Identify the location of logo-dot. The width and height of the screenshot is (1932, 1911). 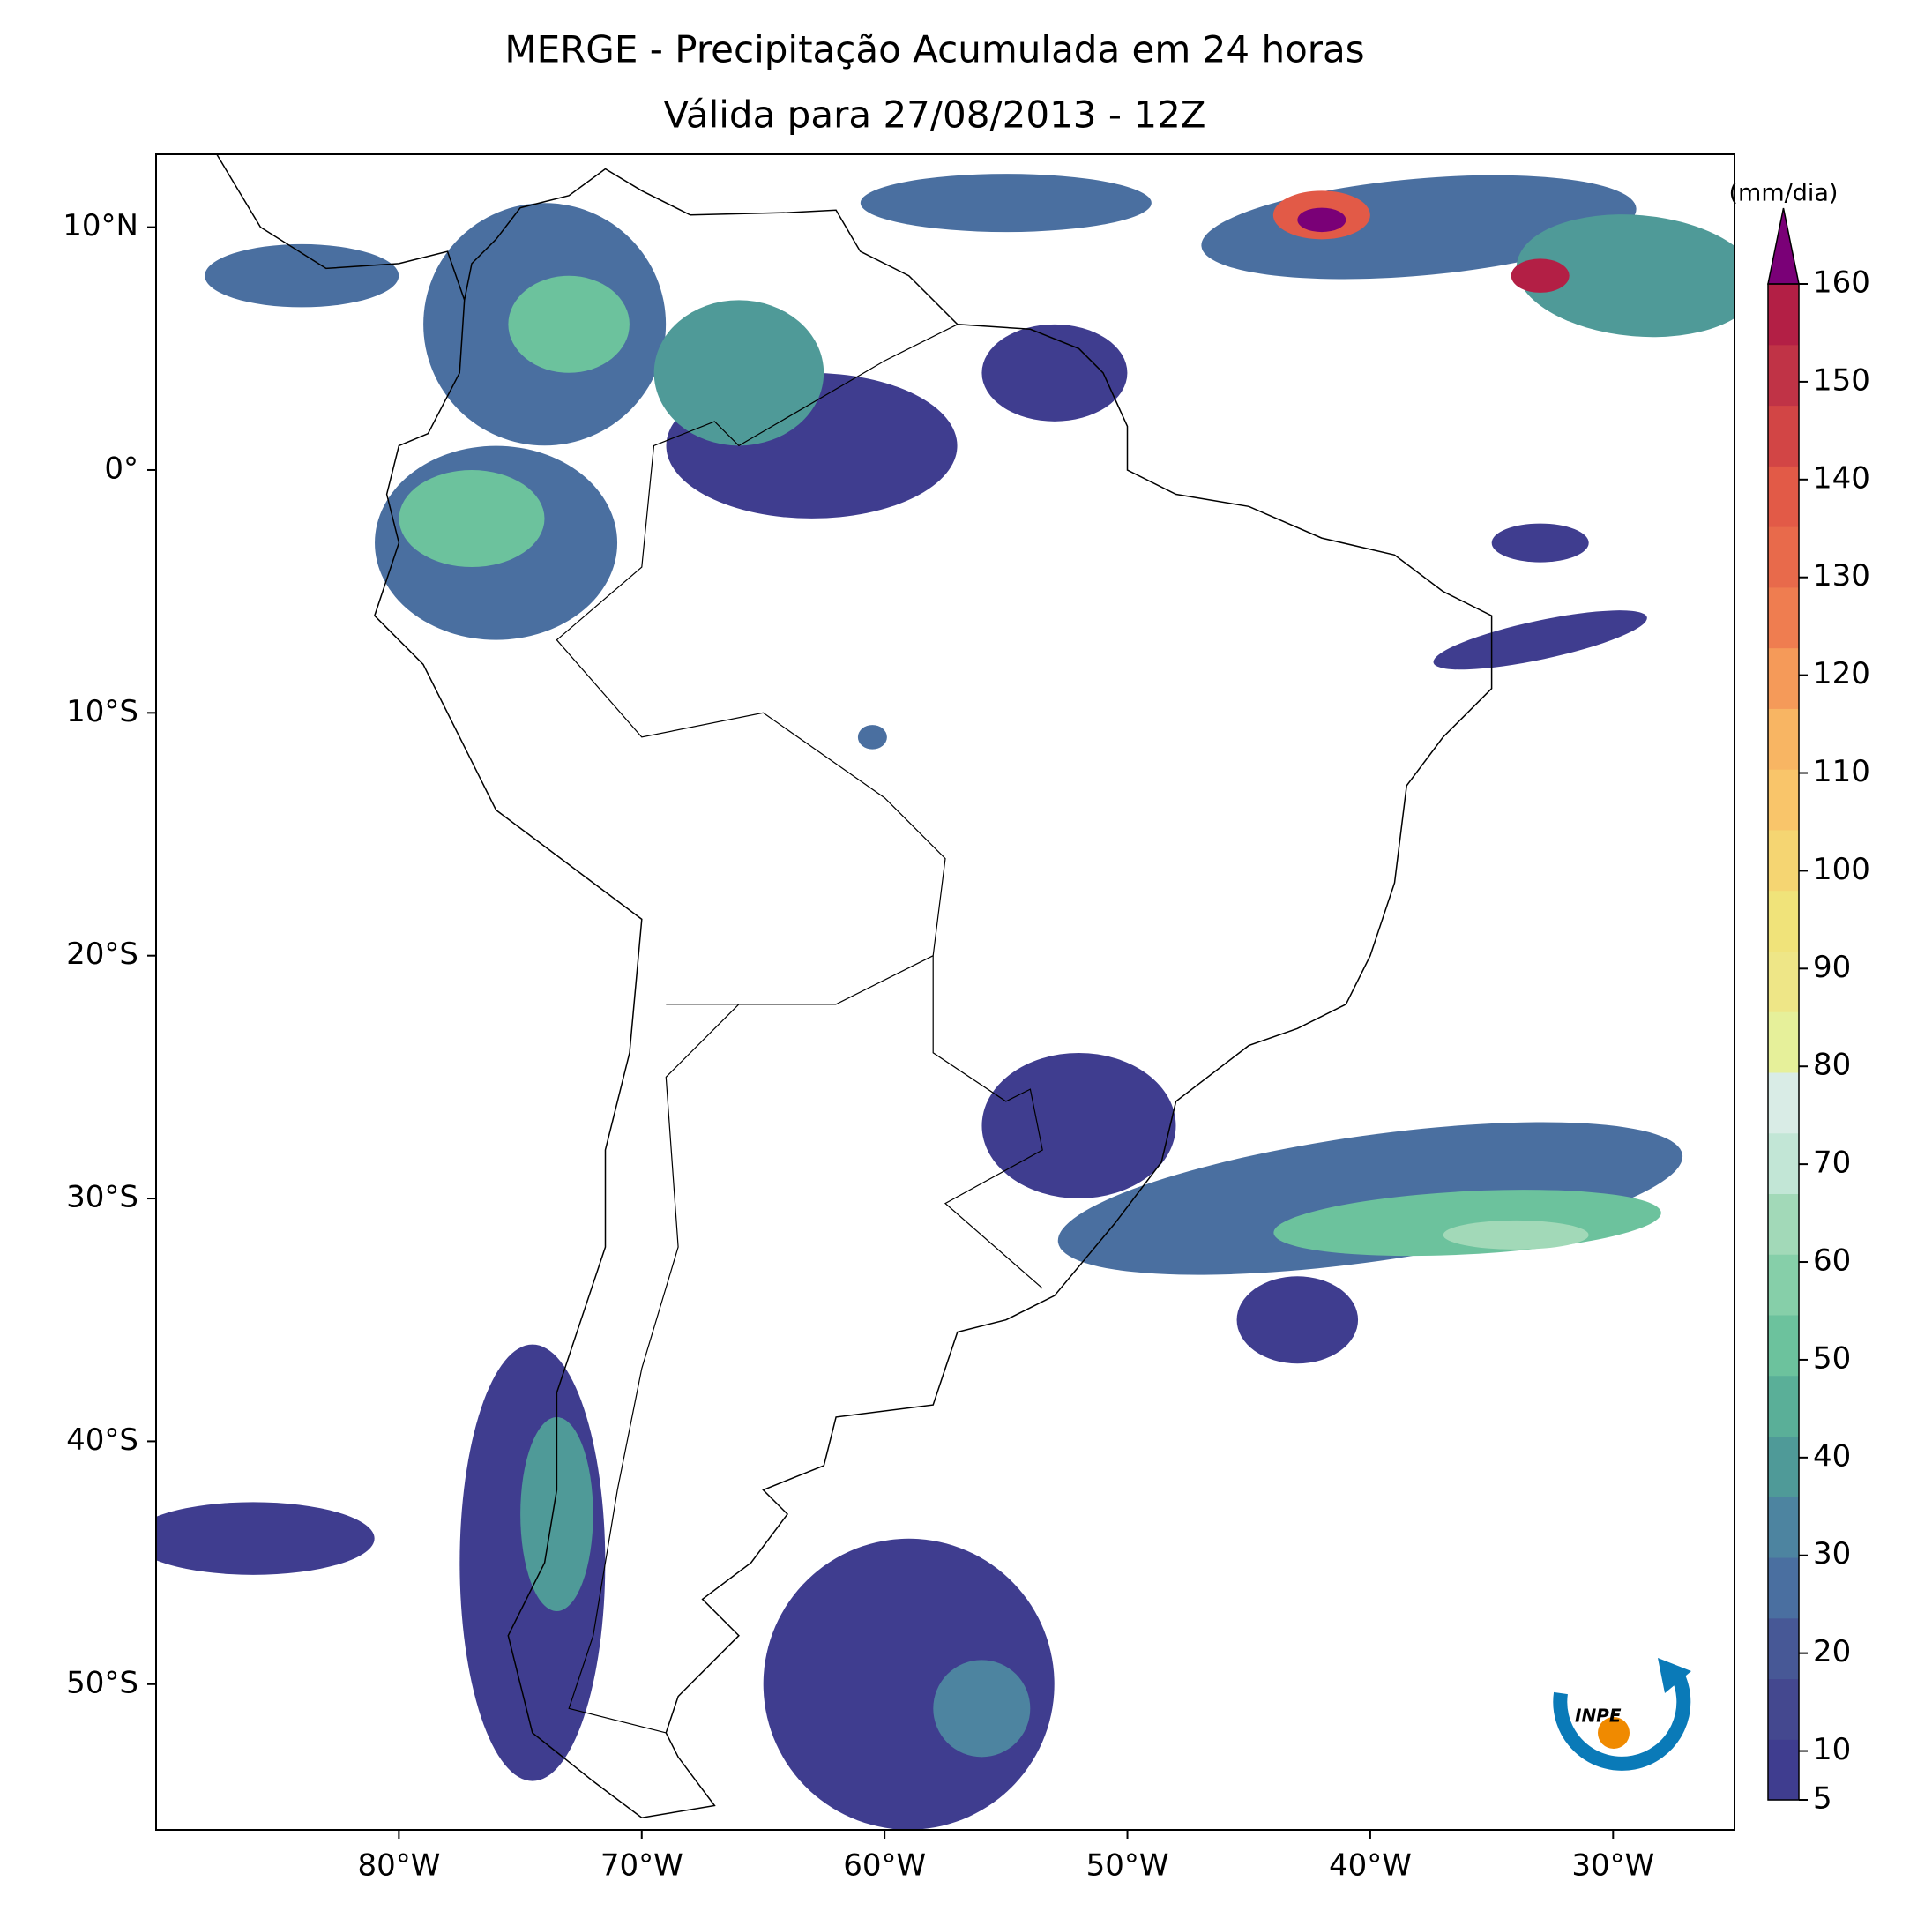
(1614, 1733).